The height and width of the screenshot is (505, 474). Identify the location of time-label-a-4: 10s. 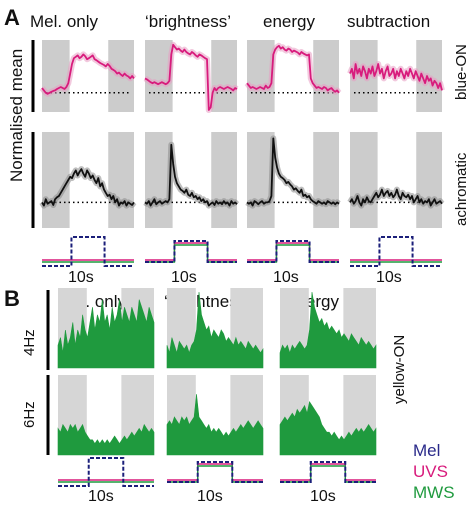
(389, 277).